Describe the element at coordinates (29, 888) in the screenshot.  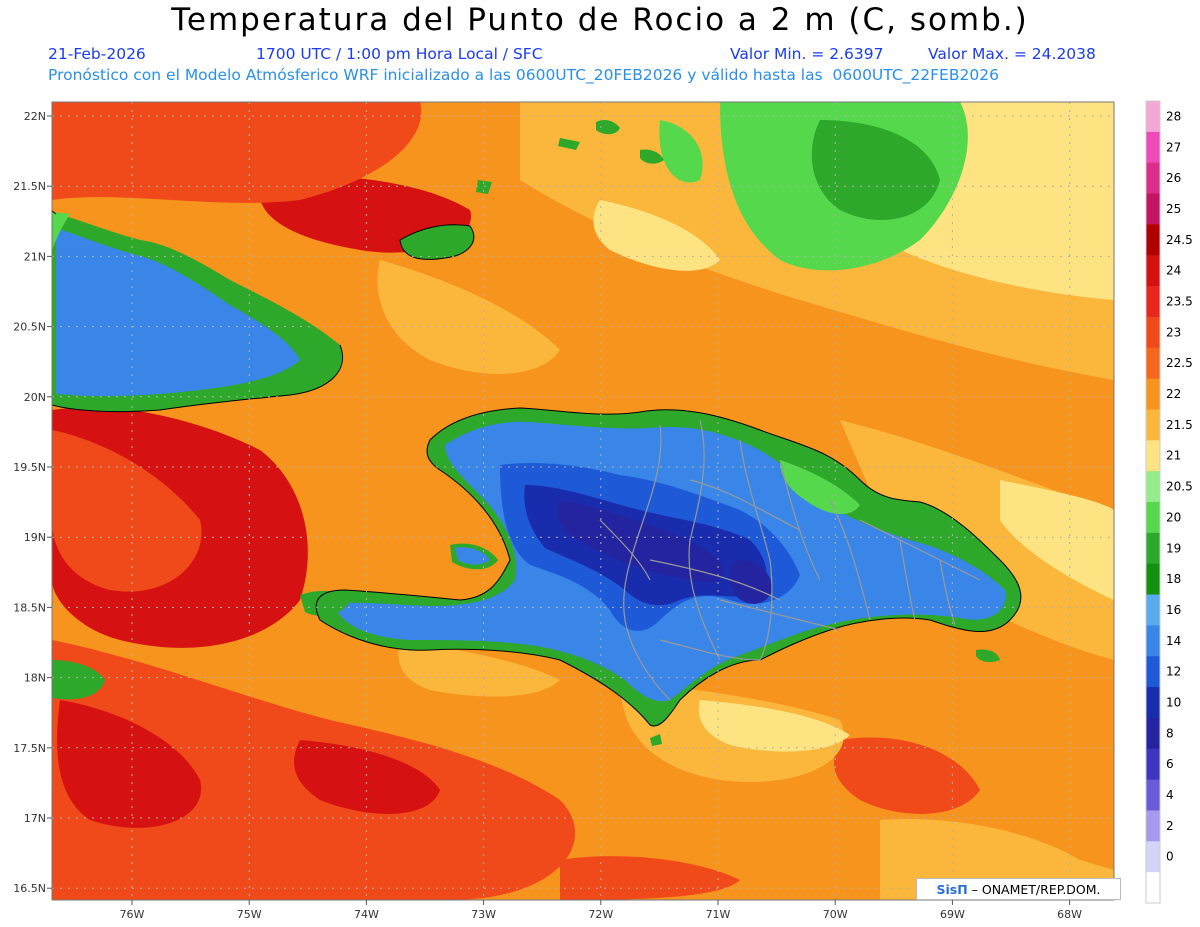
I see `lat-label: 16.5N` at that location.